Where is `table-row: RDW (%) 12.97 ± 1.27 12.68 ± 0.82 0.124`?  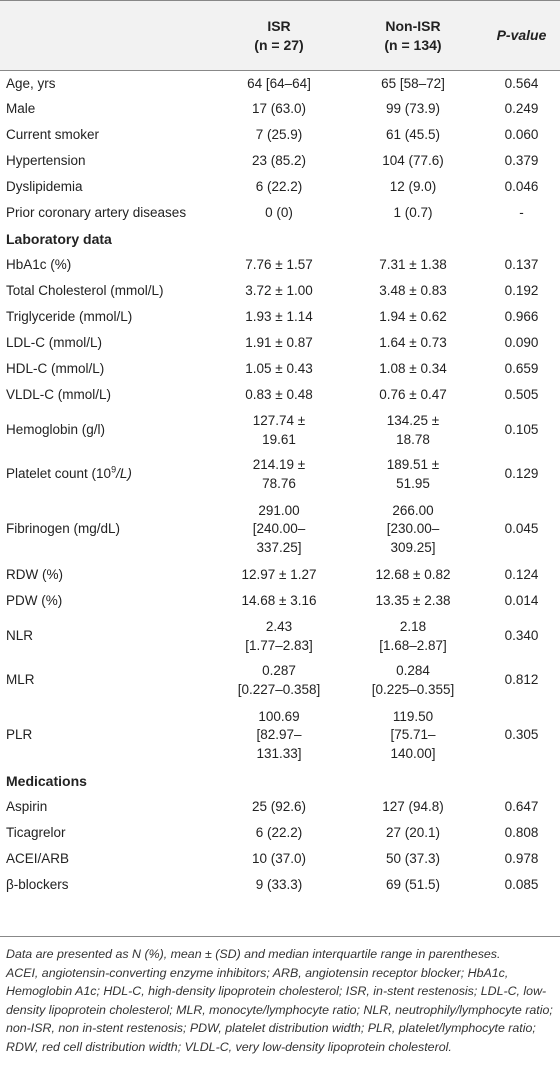 table-row: RDW (%) 12.97 ± 1.27 12.68 ± 0.82 0.124 is located at coordinates (280, 576).